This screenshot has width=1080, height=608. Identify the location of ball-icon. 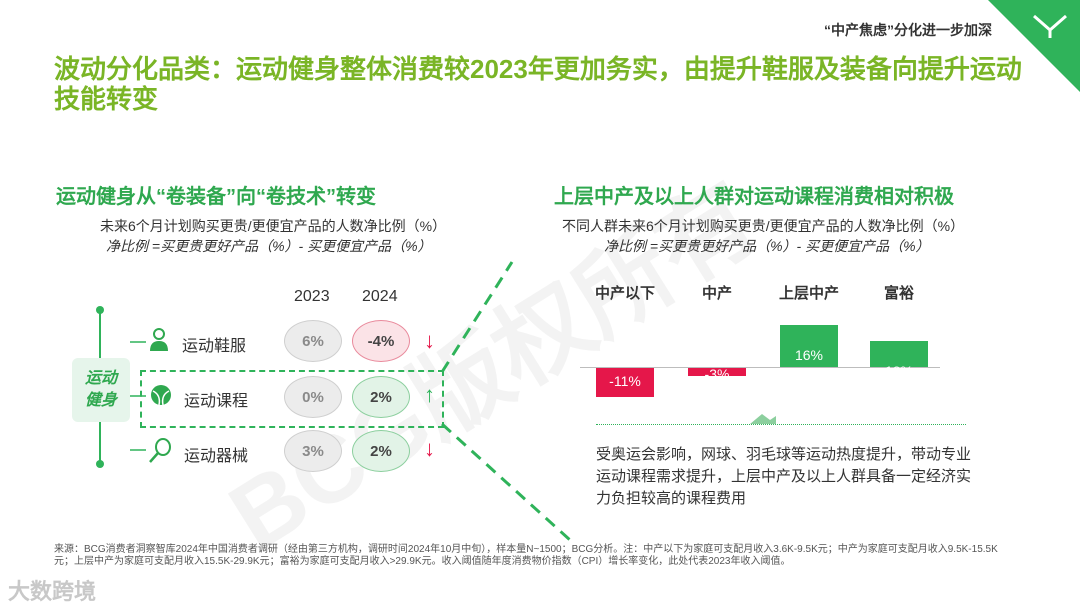
(161, 395).